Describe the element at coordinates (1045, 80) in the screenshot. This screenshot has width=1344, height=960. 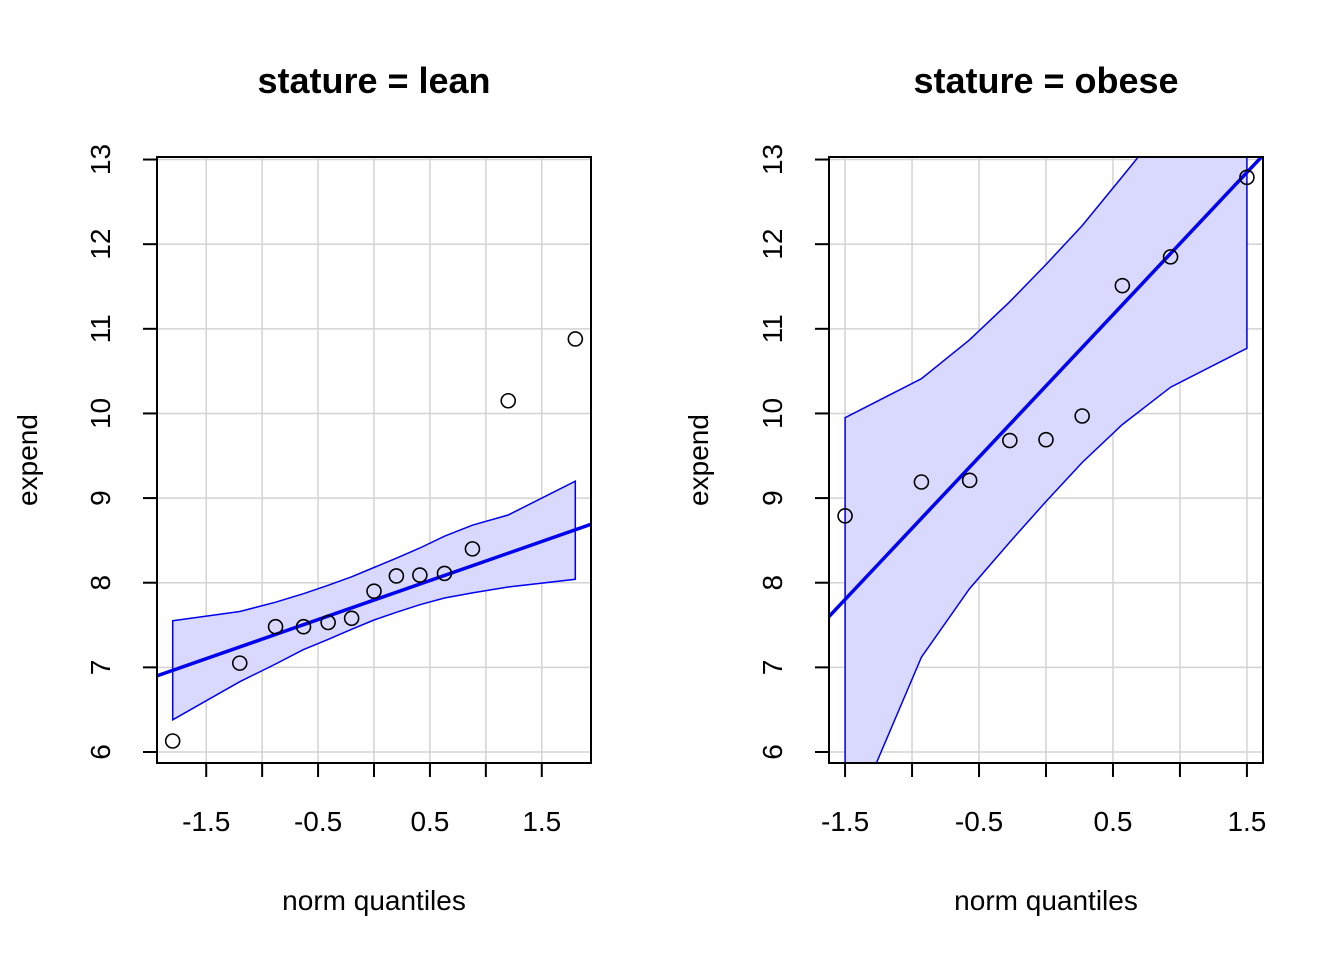
I see `chart-title: stature = obese` at that location.